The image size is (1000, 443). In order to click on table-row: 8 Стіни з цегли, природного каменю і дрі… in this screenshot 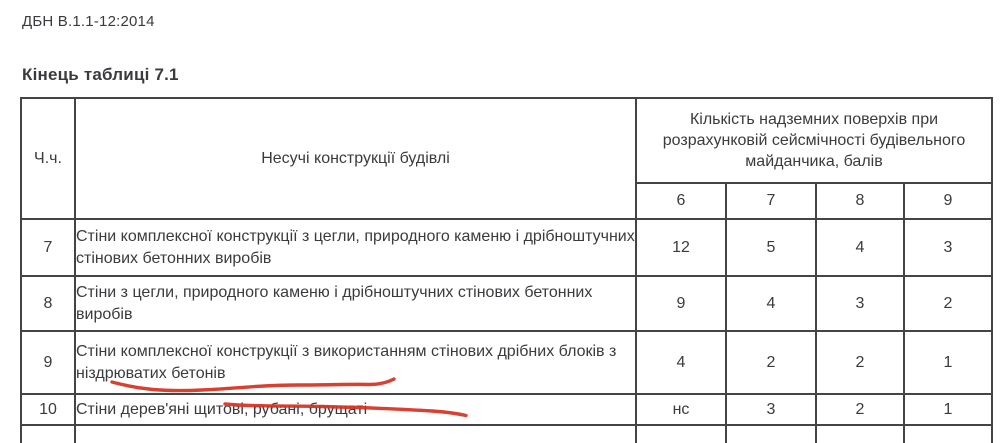, I will do `click(507, 303)`.